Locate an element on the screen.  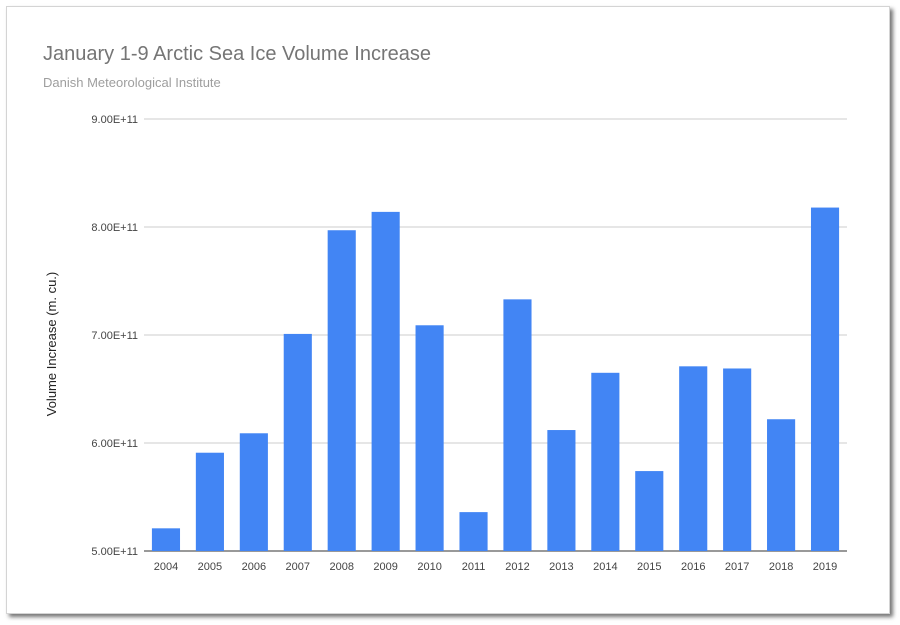
x-tick-label: 2015 is located at coordinates (649, 567).